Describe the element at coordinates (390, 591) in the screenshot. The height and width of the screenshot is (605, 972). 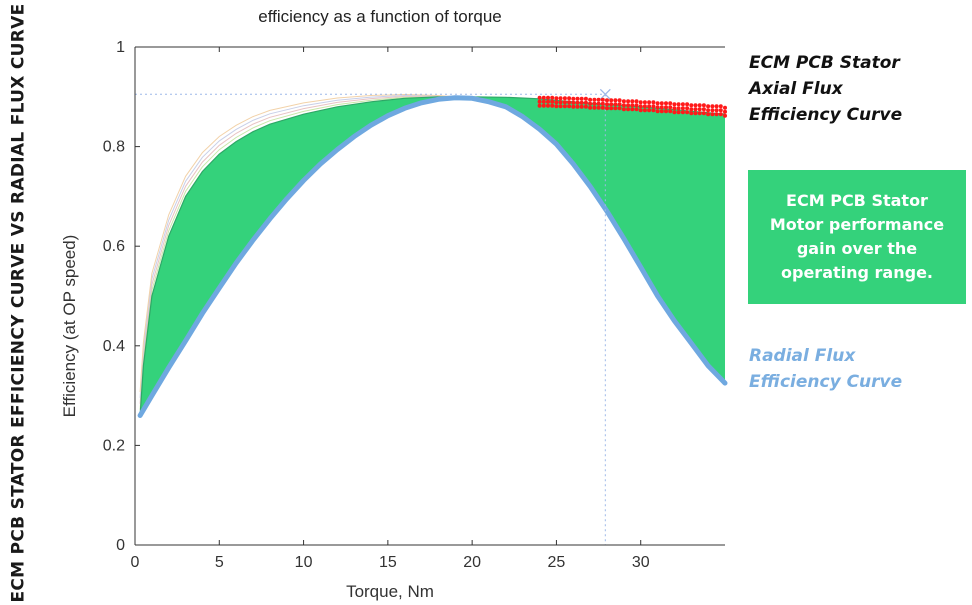
I see `x-axis-label: Torque, Nm` at that location.